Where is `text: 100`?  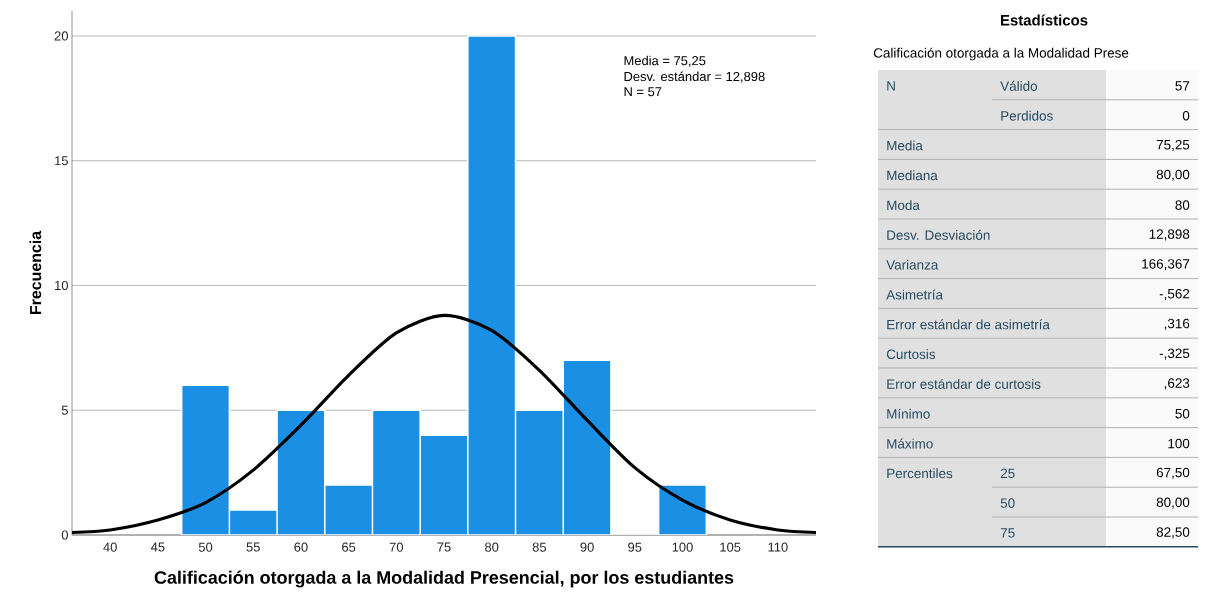
text: 100 is located at coordinates (1179, 443).